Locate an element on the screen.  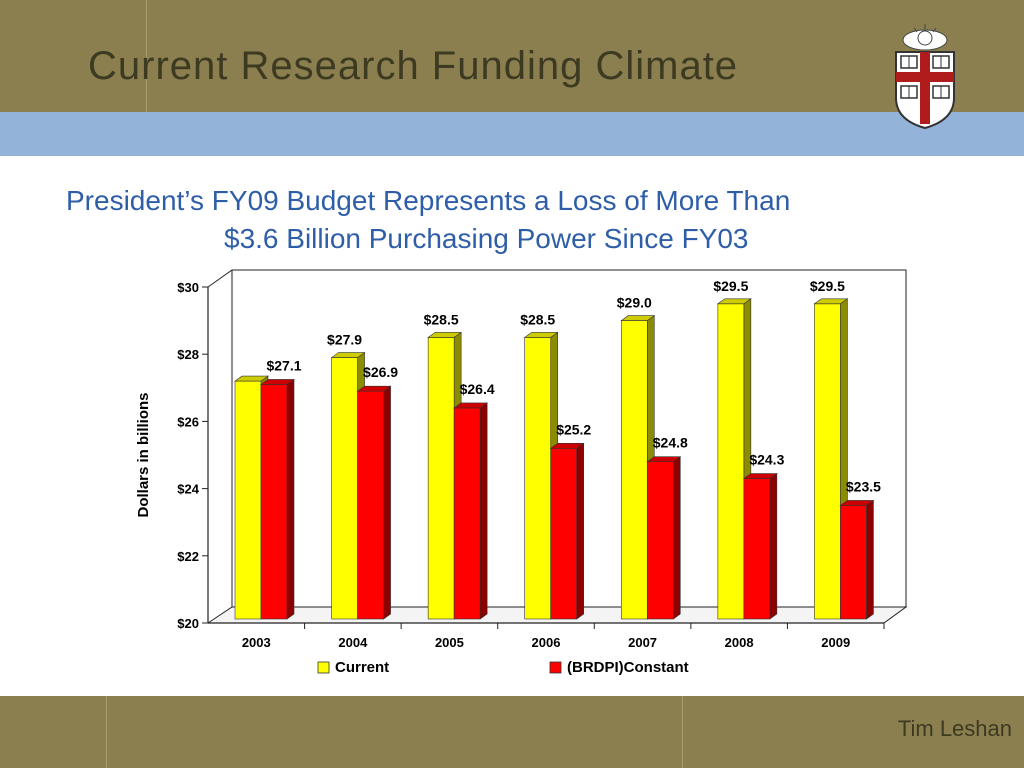
slide-title: Current Research Funding Climate is located at coordinates (413, 66).